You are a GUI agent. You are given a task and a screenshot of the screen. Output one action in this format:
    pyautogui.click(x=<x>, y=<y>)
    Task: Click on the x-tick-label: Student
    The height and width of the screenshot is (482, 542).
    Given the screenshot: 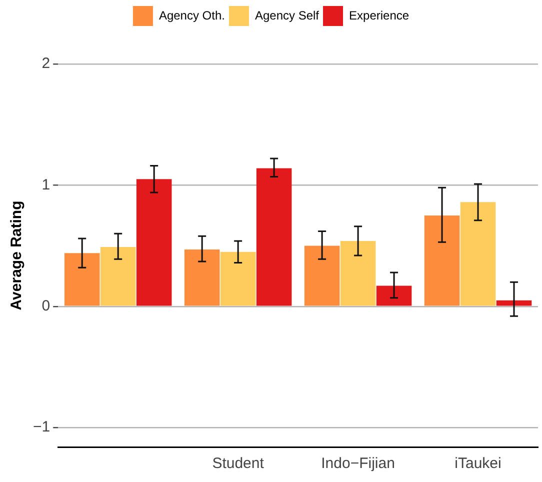 What is the action you would take?
    pyautogui.click(x=238, y=463)
    